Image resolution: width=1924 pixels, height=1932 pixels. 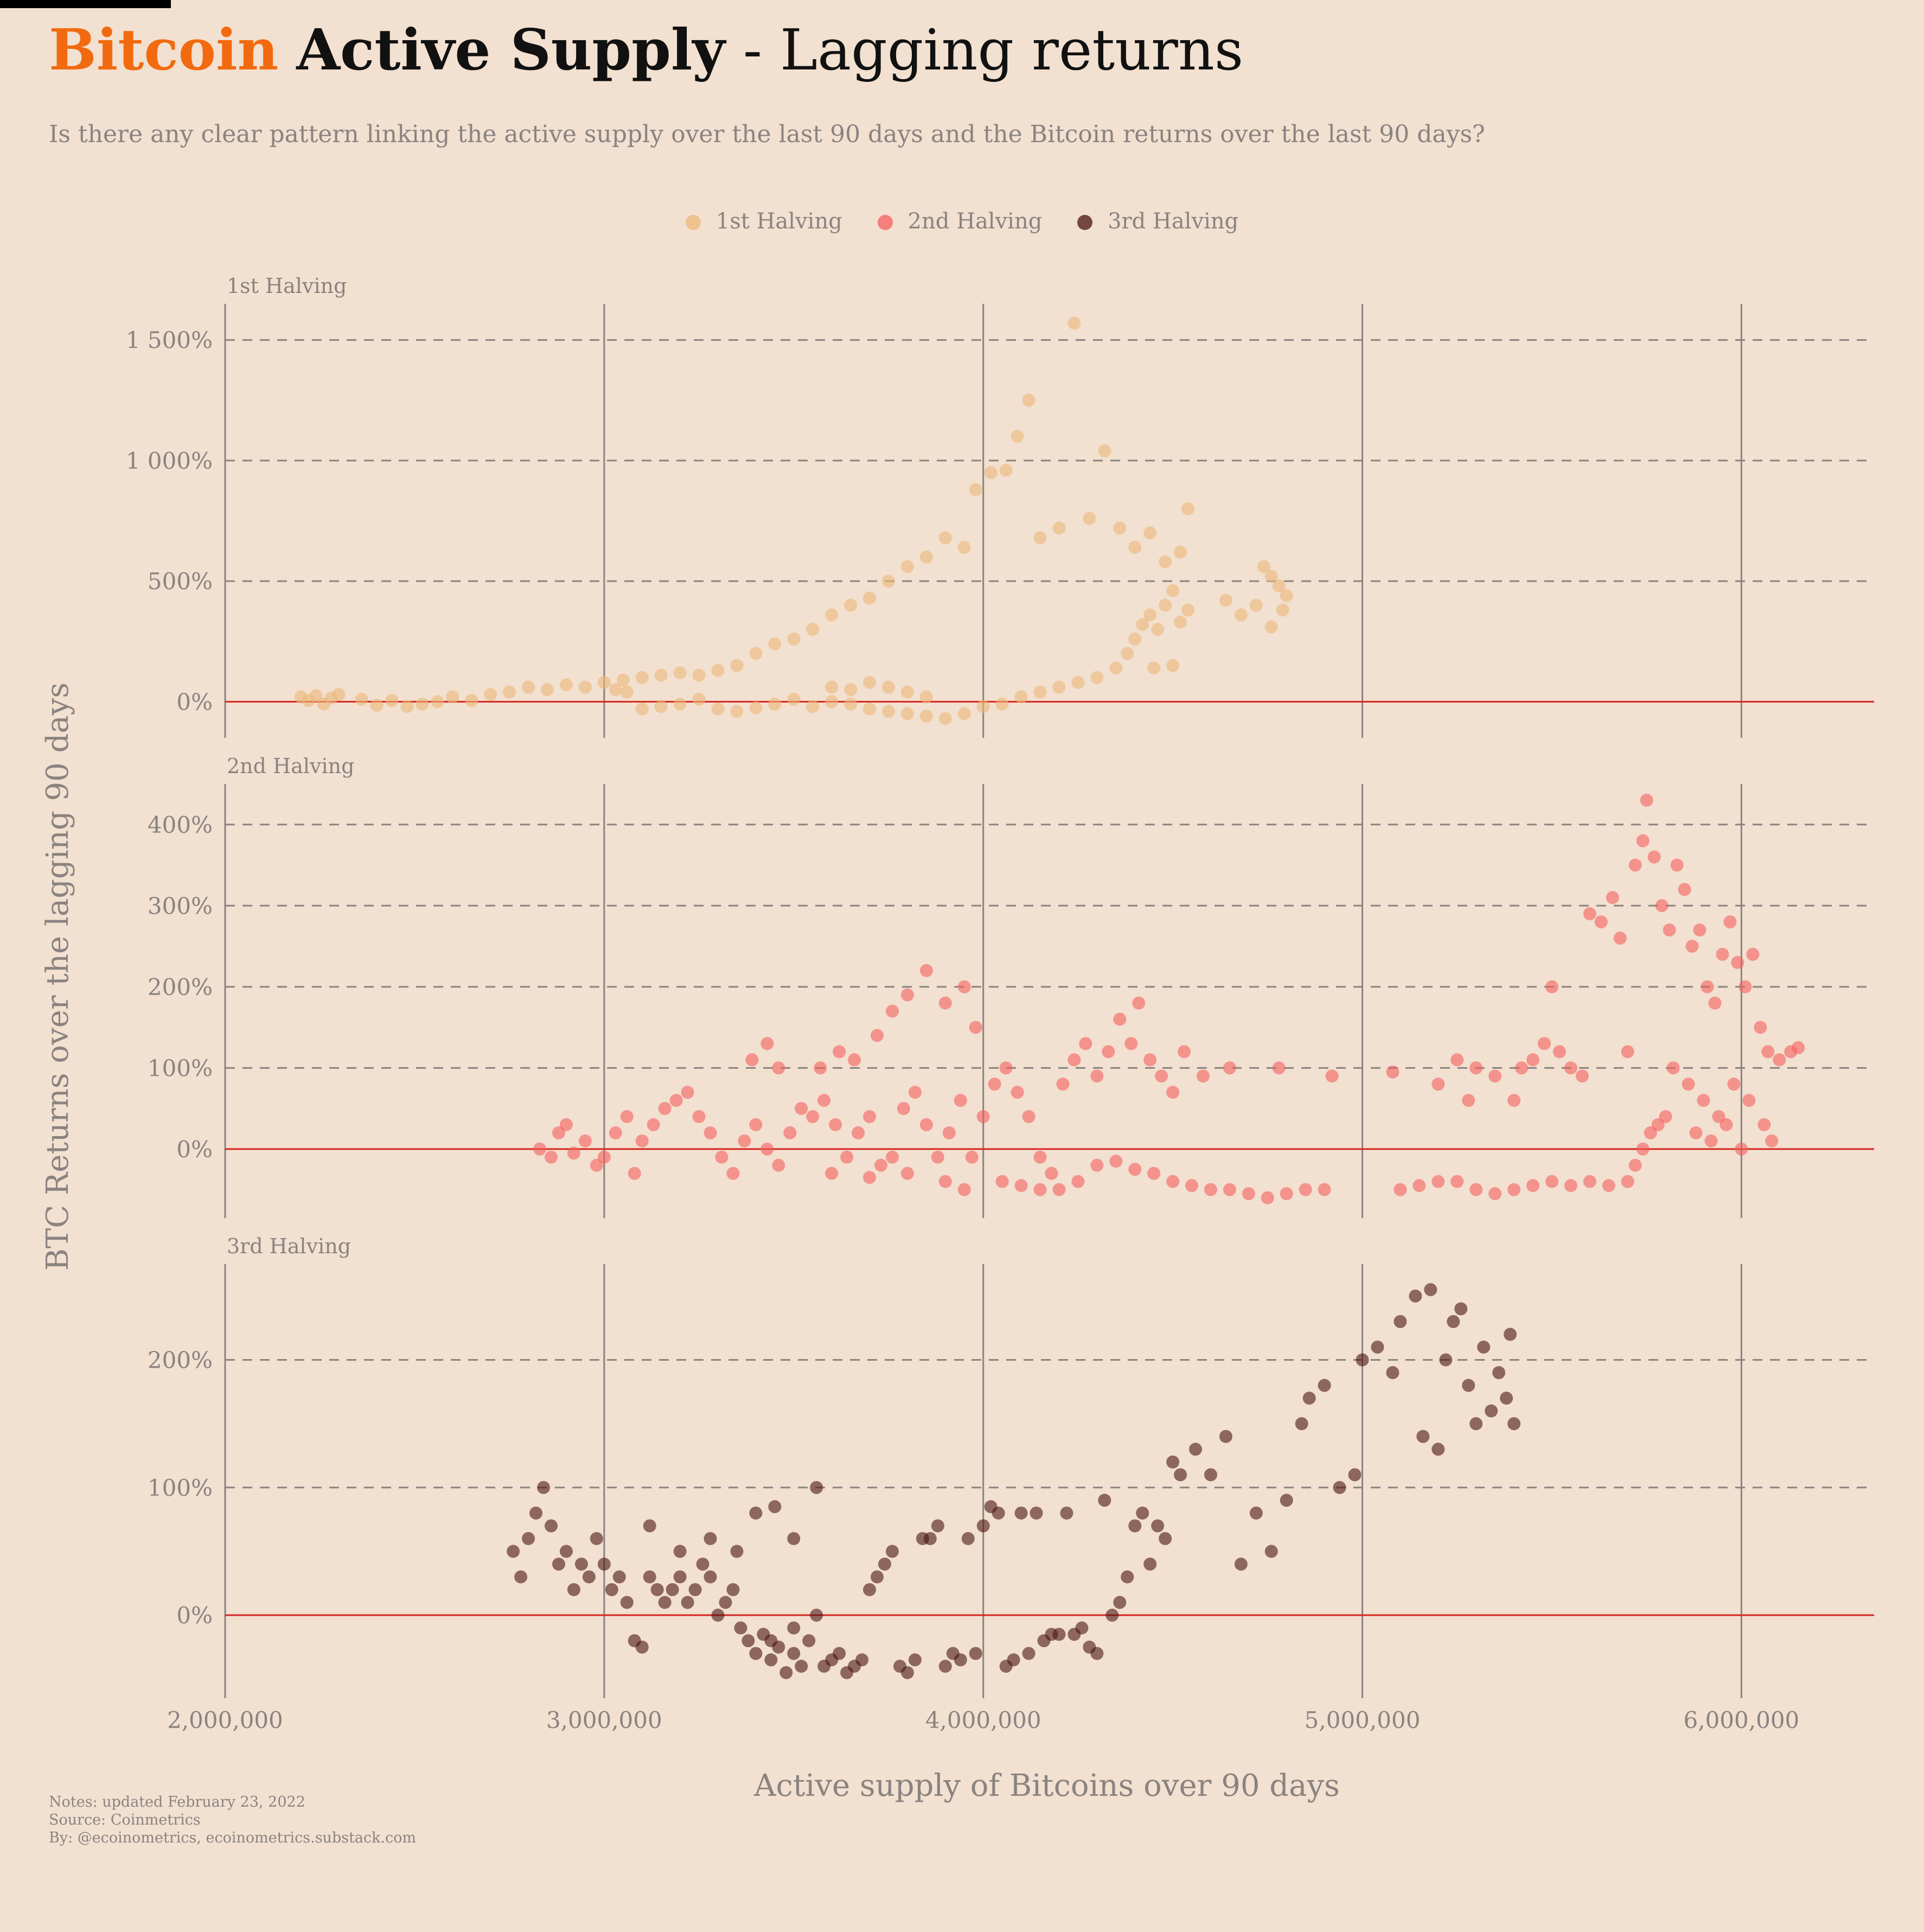 I want to click on y-tick-label-p2-4: 400%, so click(x=180, y=825).